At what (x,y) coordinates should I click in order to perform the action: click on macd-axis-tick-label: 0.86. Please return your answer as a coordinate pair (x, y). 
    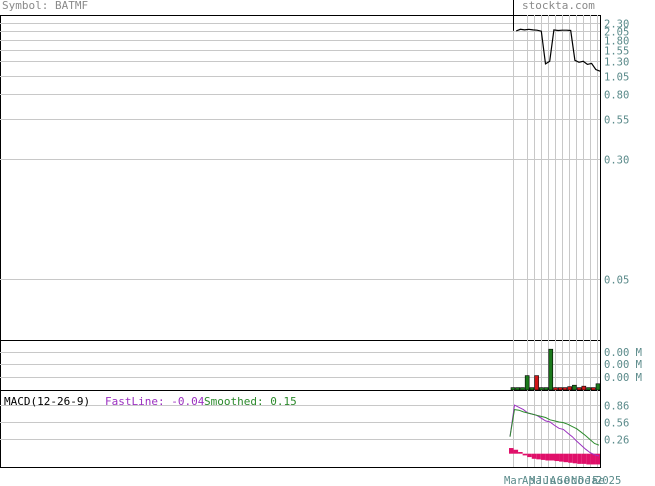
    Looking at the image, I should click on (616, 407).